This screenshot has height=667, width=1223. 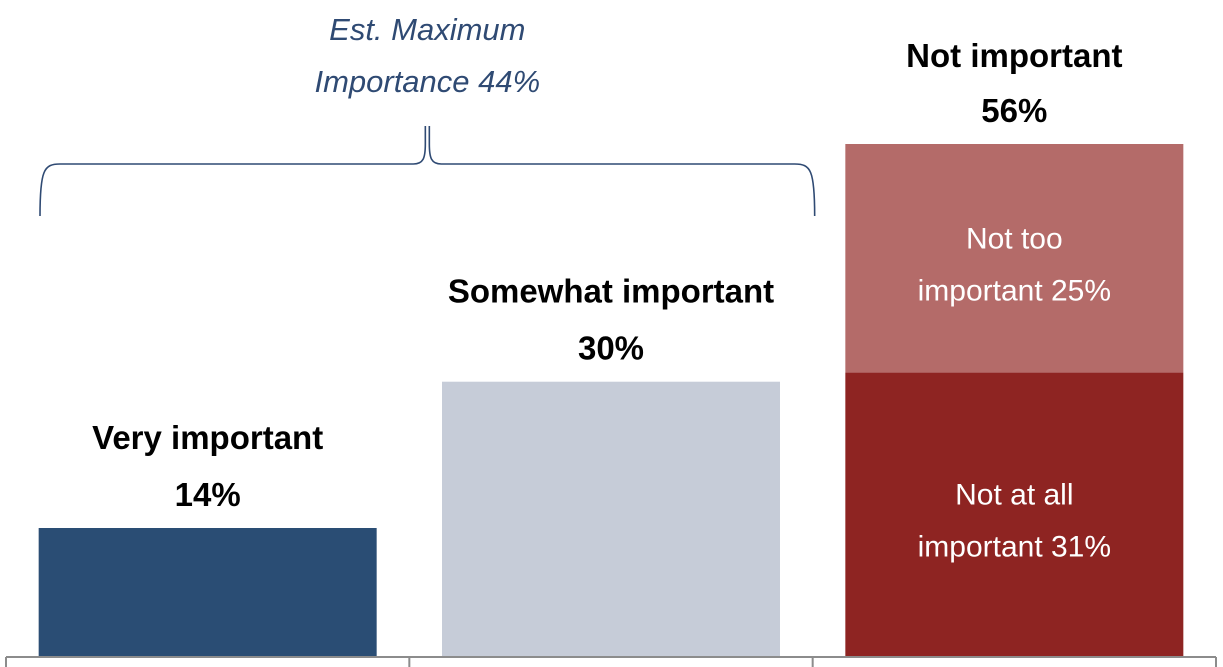 I want to click on data-label-somewhat-important-line-2: 30%, so click(x=611, y=348).